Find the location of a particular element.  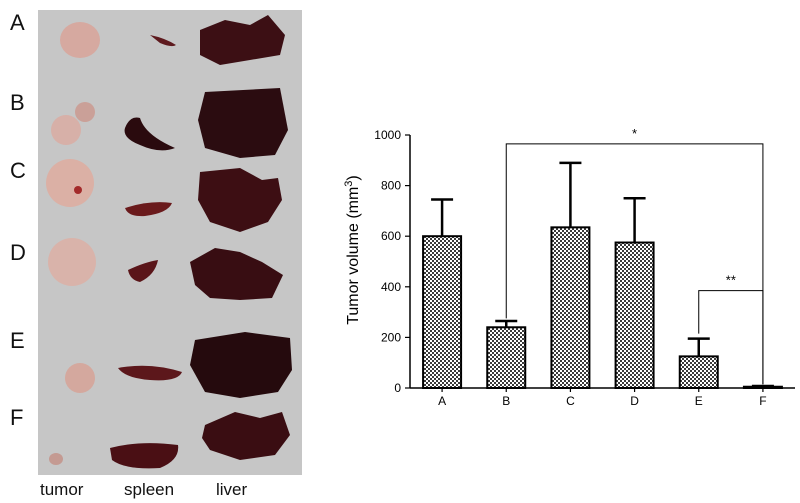

tumor-specimen-b2 is located at coordinates (85, 112).